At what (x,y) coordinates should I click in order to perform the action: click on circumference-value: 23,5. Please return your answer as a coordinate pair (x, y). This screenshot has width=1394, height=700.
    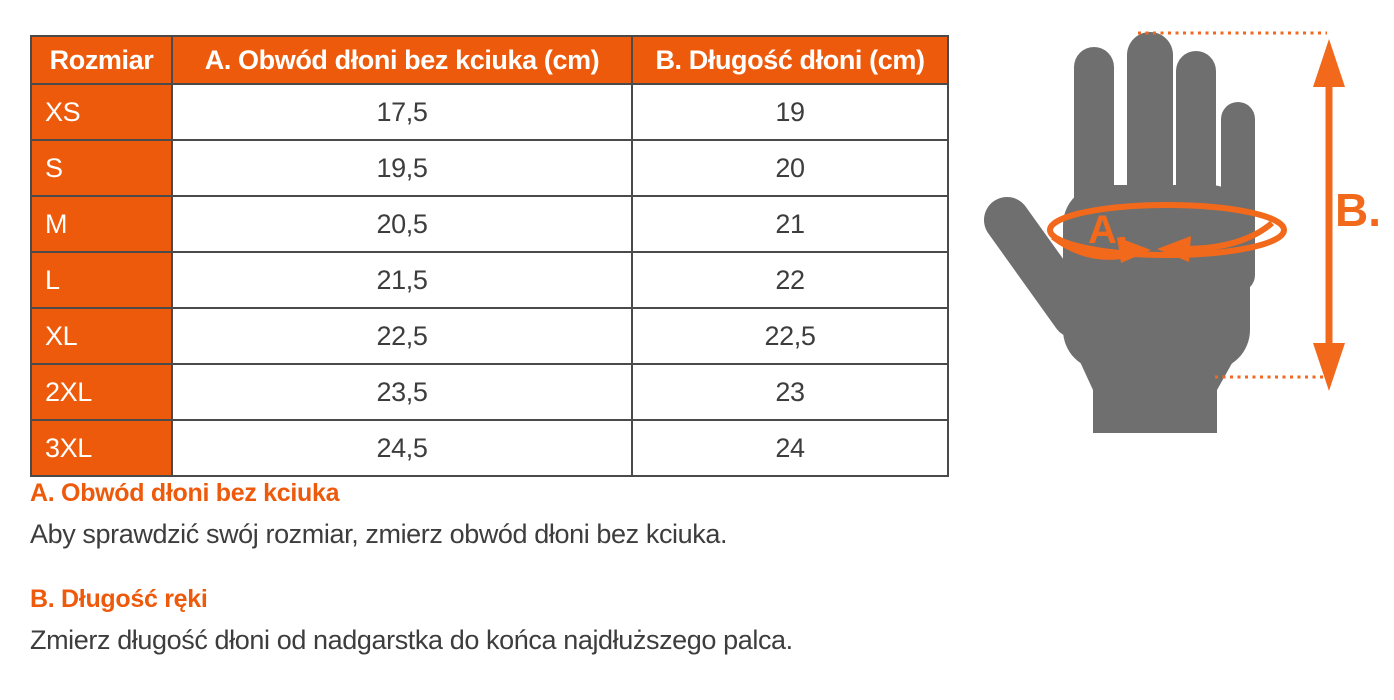
    Looking at the image, I should click on (402, 392).